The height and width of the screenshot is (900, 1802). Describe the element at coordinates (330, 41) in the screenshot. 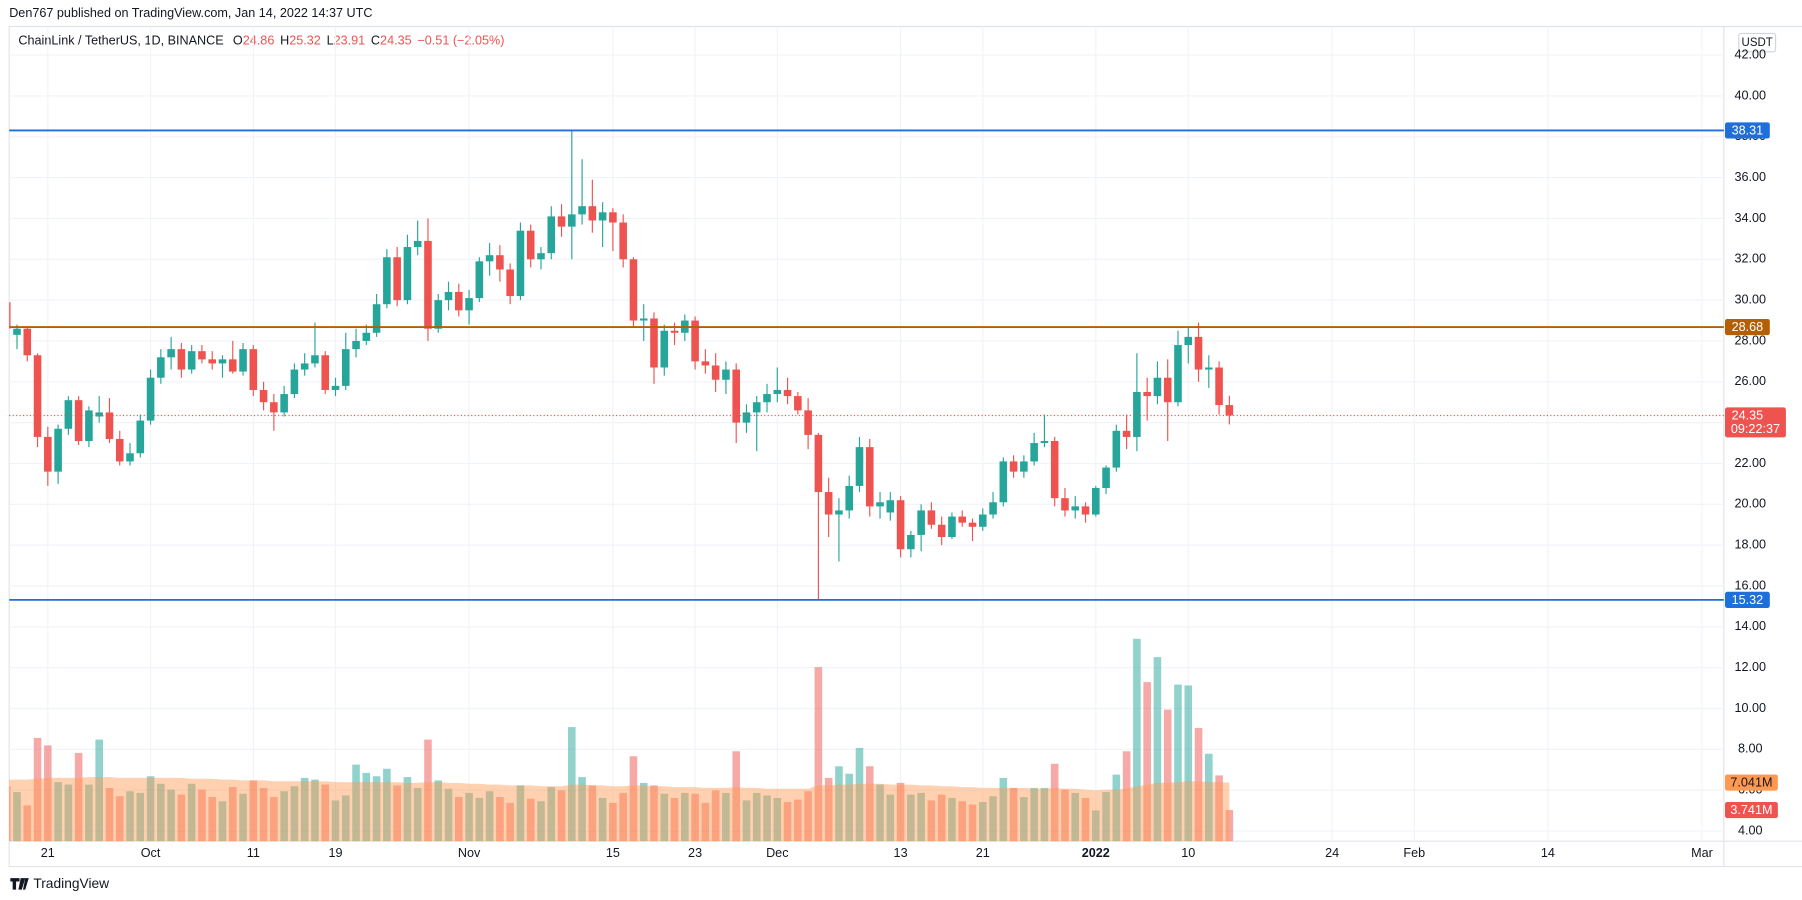

I see `legend-key: L` at that location.